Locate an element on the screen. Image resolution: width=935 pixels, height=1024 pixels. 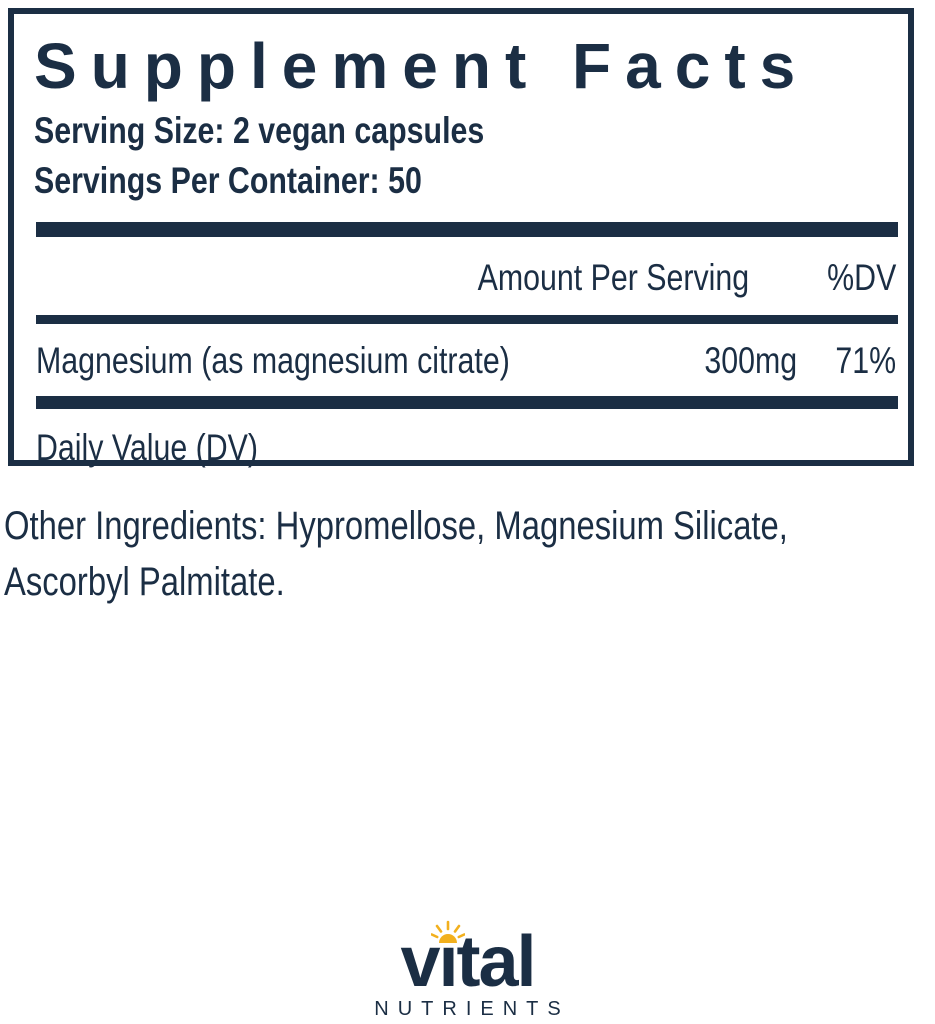
servings-per-container-text: Servings Per Container: 50 is located at coordinates (228, 180).